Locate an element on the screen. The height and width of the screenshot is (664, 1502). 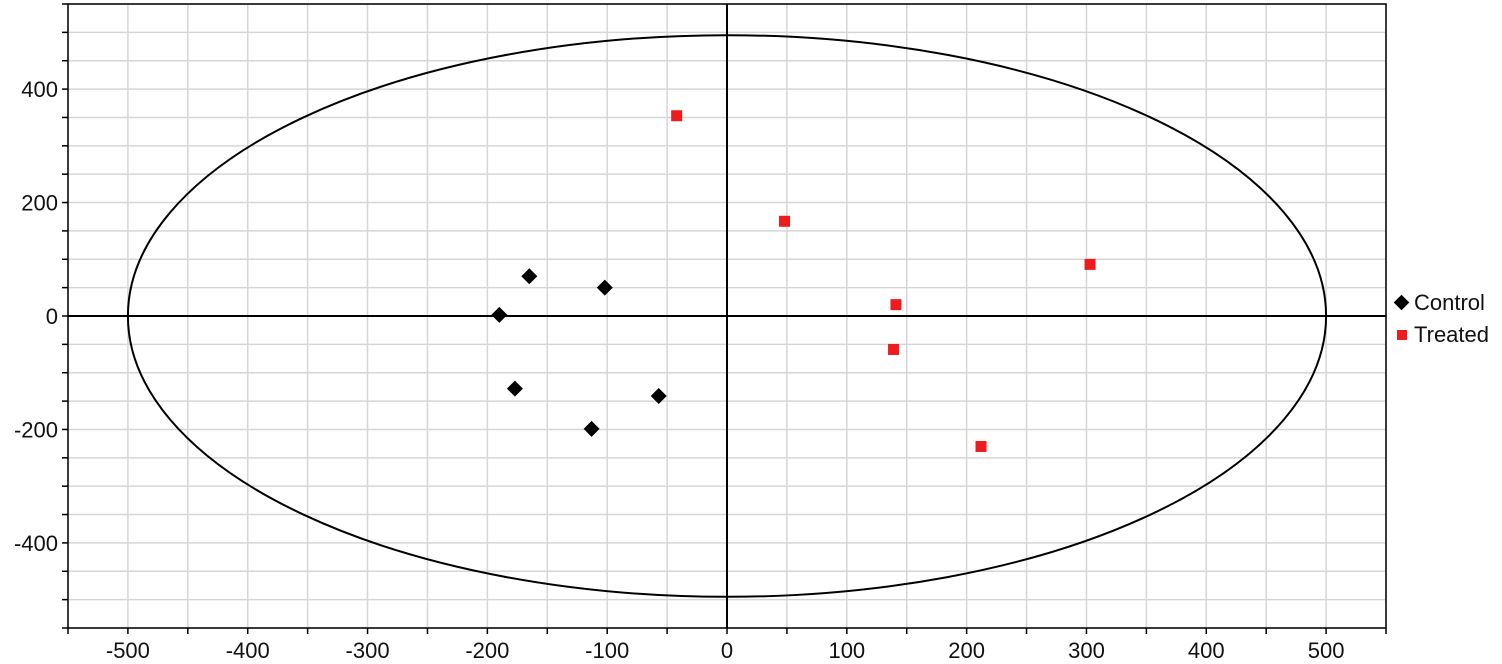
legend: Control Treated is located at coordinates (1447, 319).